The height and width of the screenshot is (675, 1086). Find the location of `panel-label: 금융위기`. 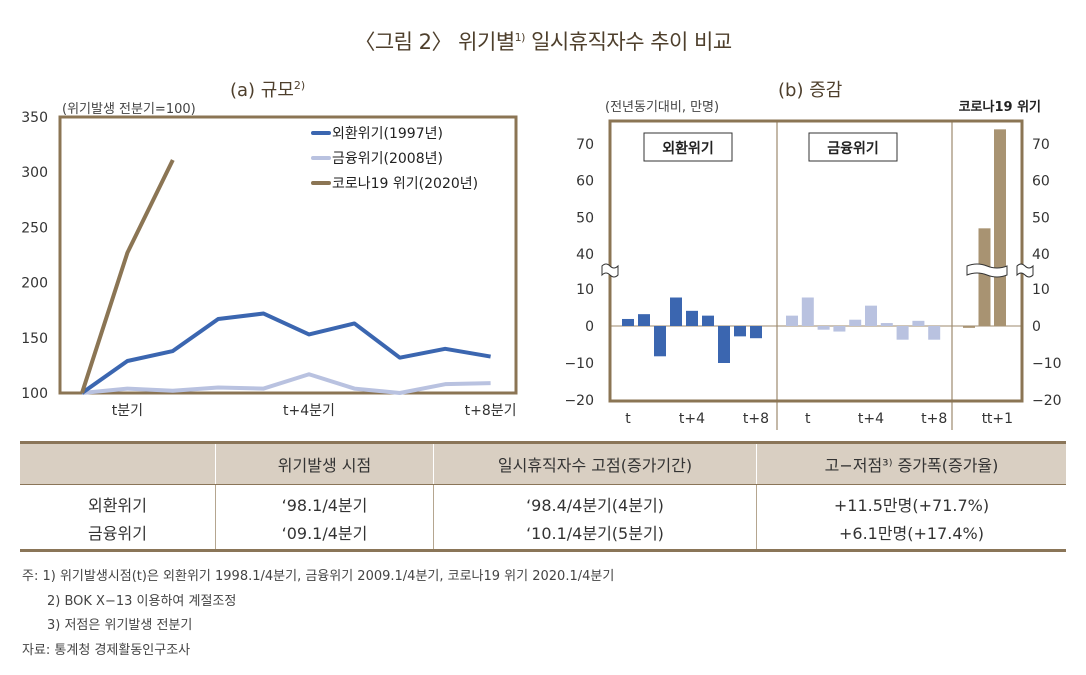

panel-label: 금융위기 is located at coordinates (853, 149).